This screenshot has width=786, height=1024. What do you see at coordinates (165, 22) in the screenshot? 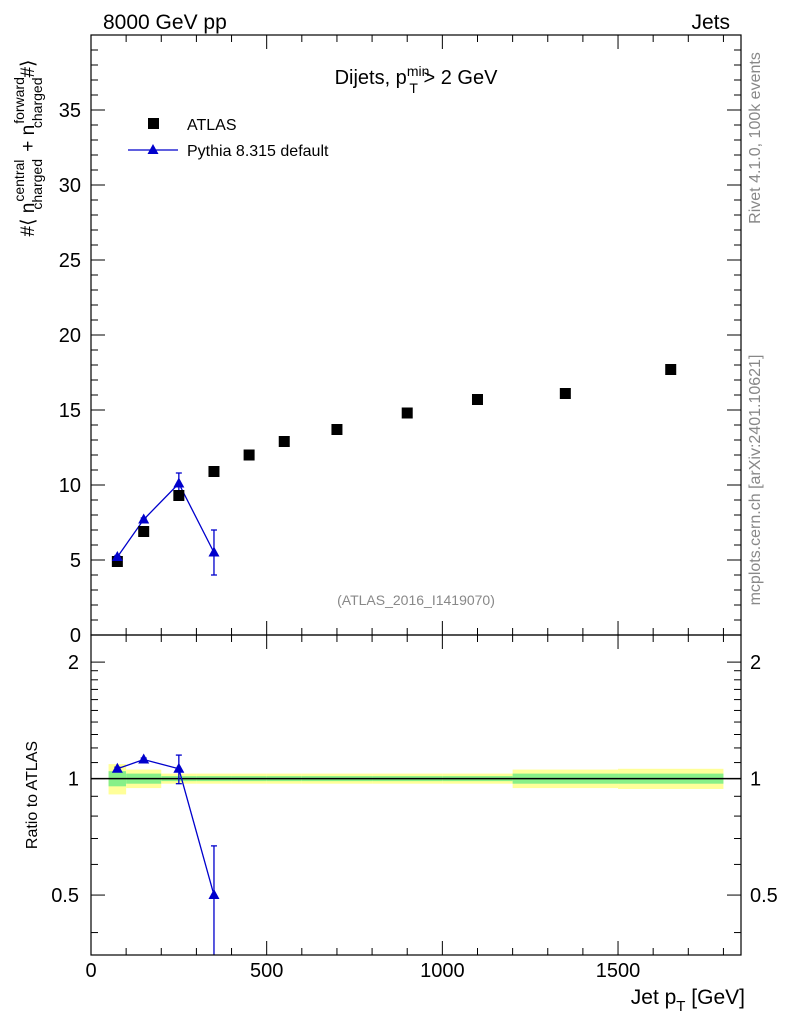
I see `header-energy: 8000 GeV pp` at bounding box center [165, 22].